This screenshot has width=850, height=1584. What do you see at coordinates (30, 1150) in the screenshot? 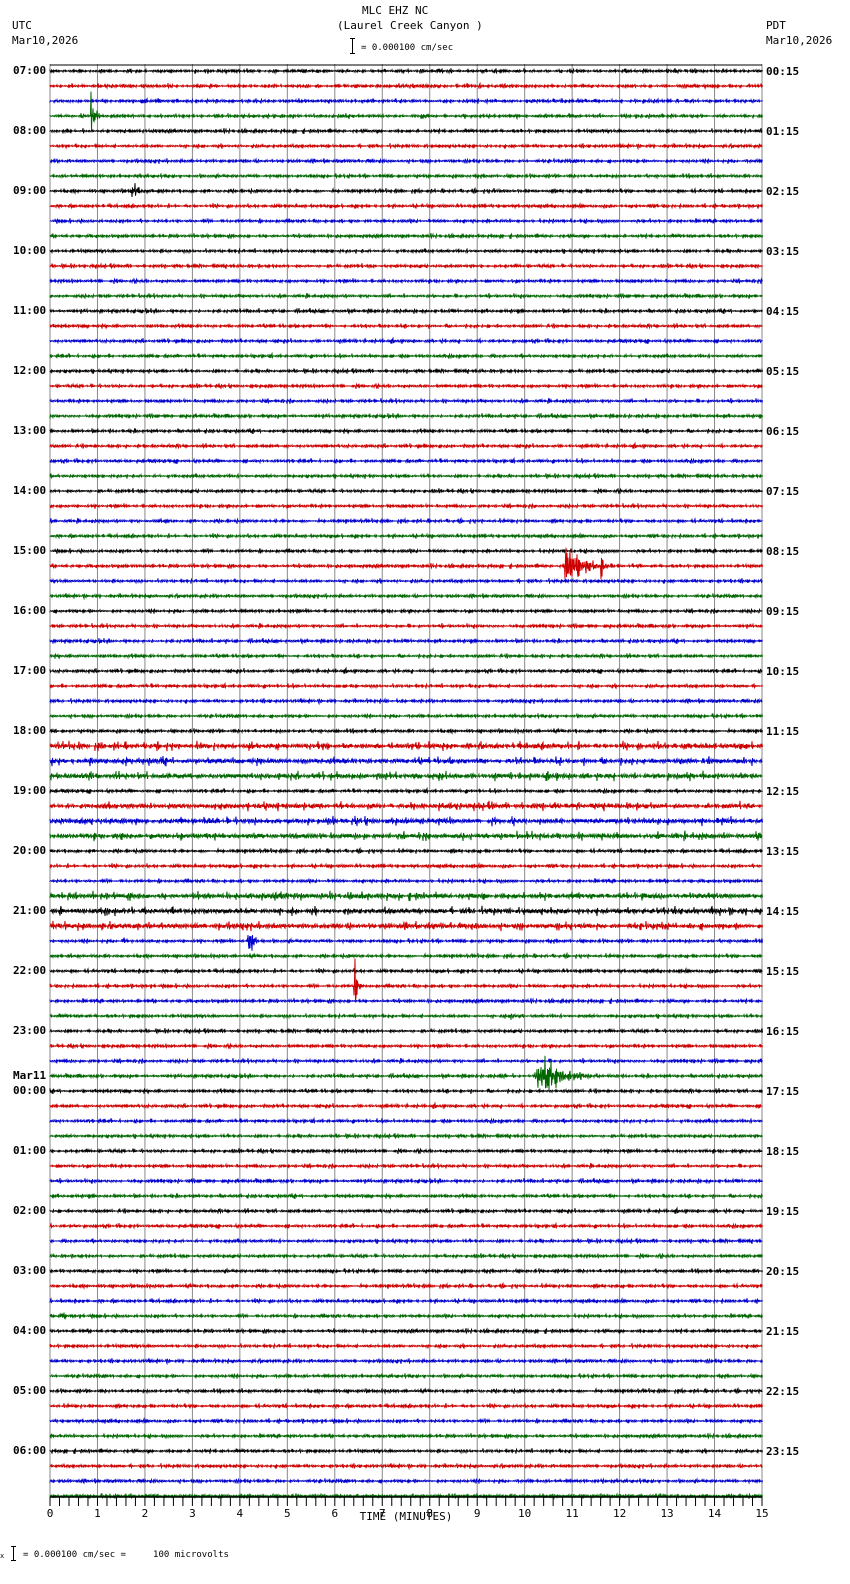
I see `utc-hour-label: 01:00` at bounding box center [30, 1150].